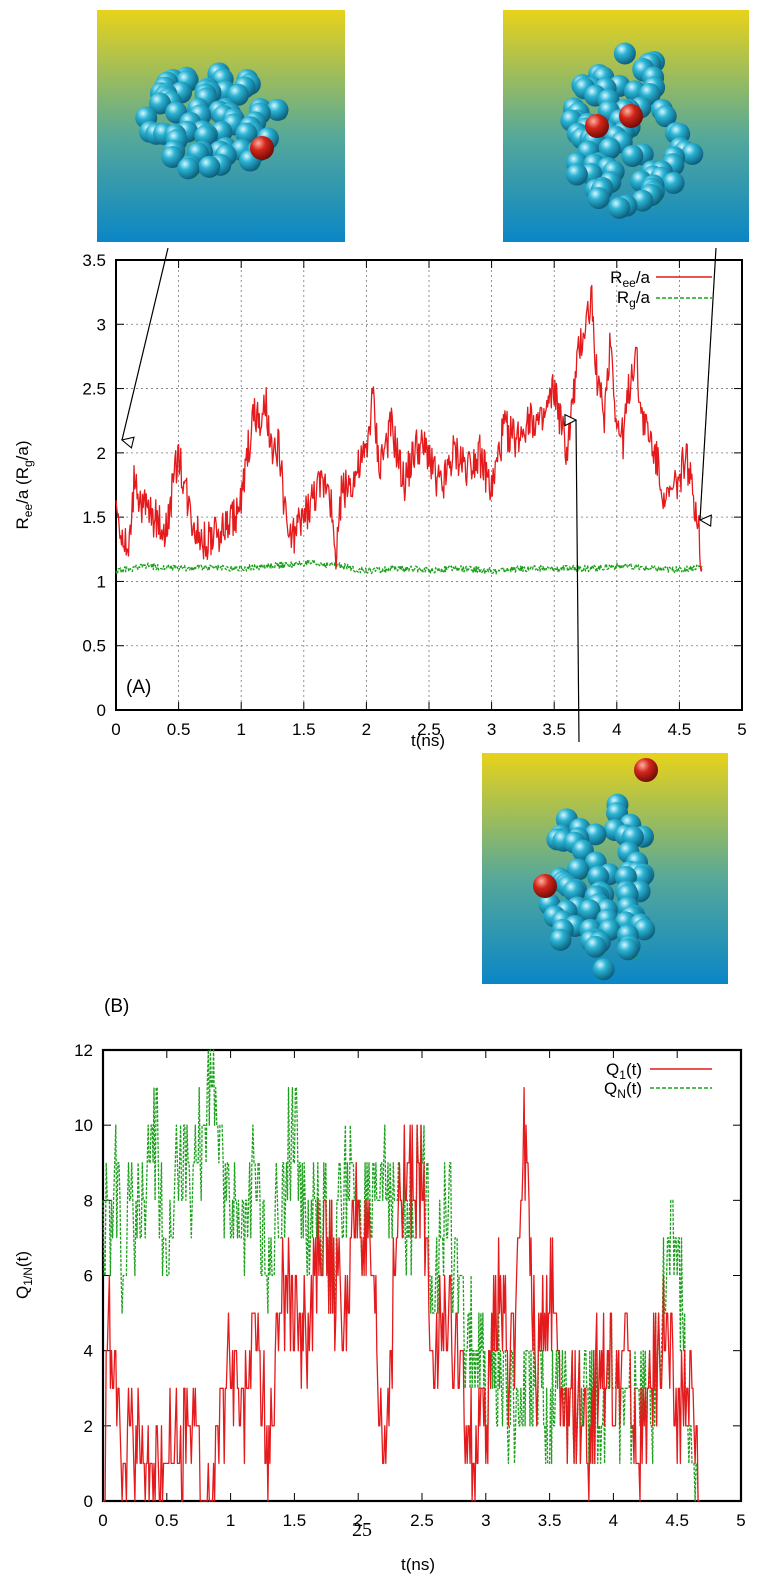 This screenshot has height=1583, width=760. Describe the element at coordinates (88, 1501) in the screenshot. I see `panel-b-ytick-label: 0` at that location.